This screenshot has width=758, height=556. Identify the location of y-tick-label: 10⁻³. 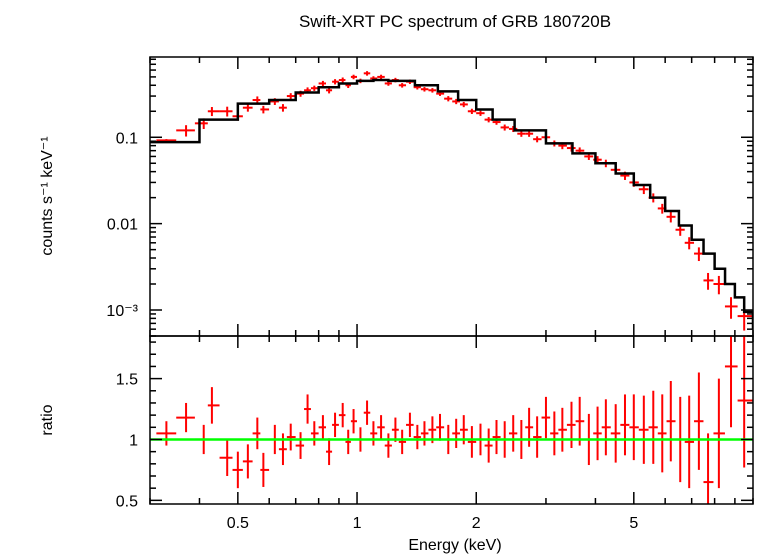
(122, 311).